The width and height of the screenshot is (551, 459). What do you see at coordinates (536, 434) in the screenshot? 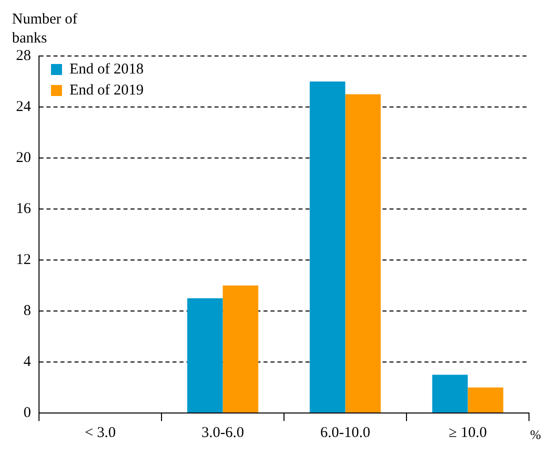
I see `x-axis-title: %` at bounding box center [536, 434].